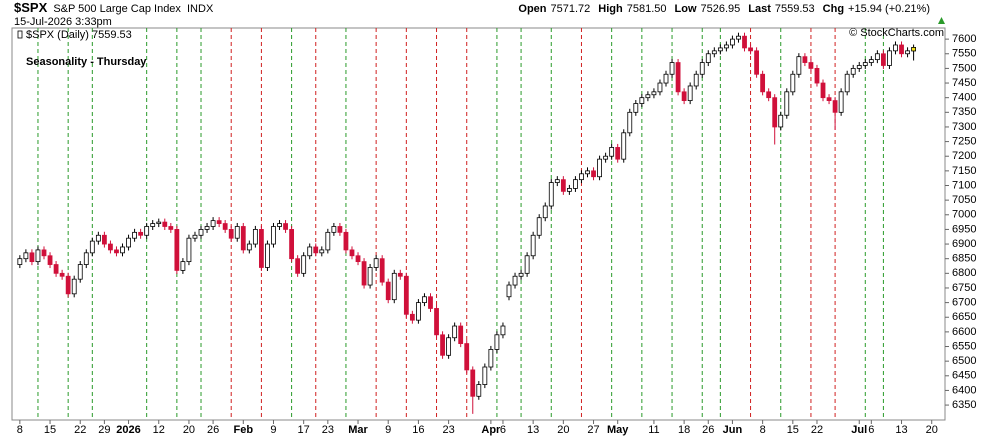  Describe the element at coordinates (532, 9) in the screenshot. I see `quote-label: Open` at that location.